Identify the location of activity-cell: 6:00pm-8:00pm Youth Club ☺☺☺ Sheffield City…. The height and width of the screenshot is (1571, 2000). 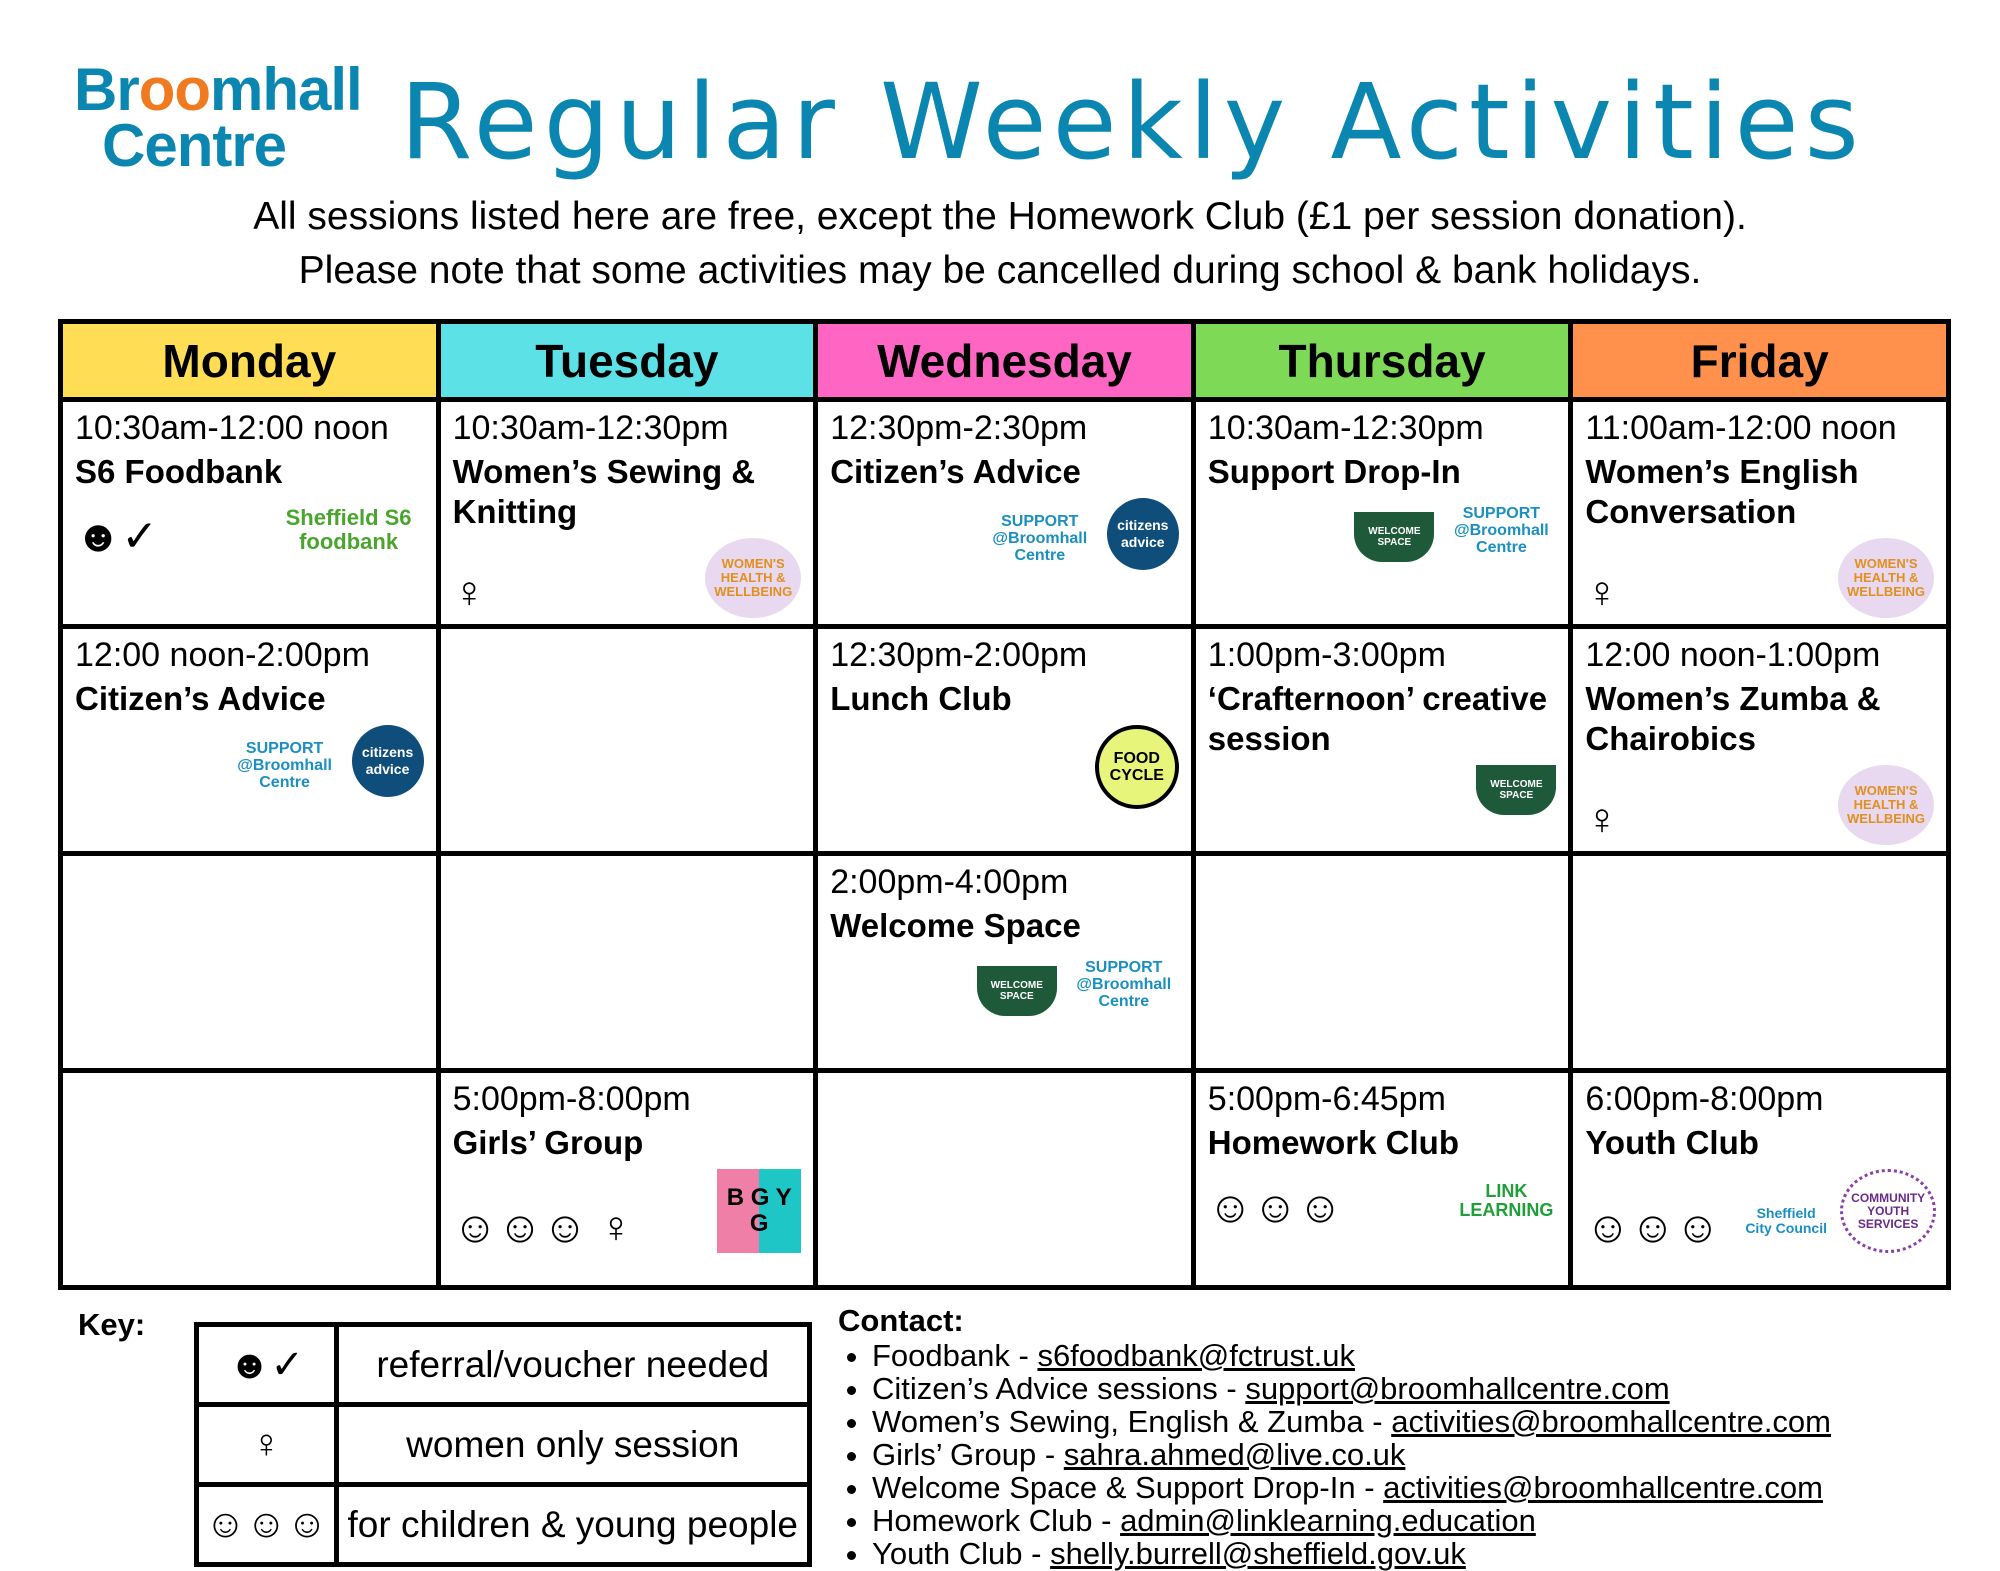
(1759, 1179).